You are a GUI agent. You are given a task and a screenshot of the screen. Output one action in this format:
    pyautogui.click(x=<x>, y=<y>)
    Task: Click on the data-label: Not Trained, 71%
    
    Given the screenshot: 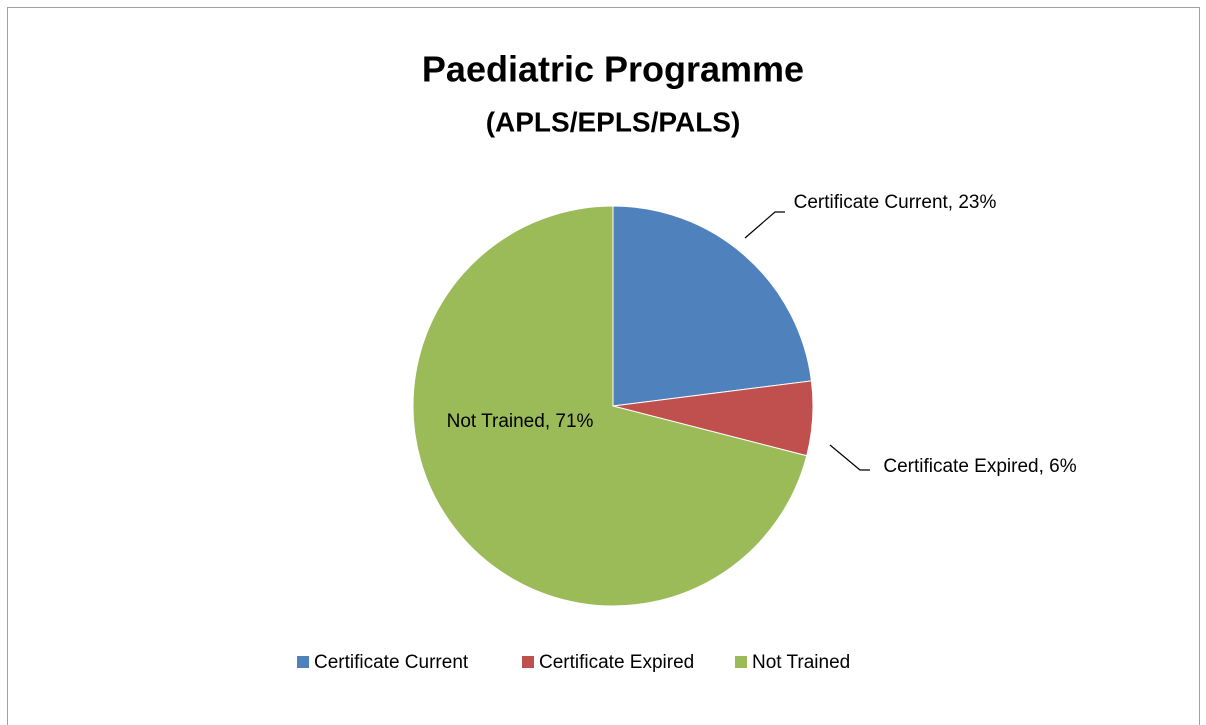 What is the action you would take?
    pyautogui.click(x=520, y=421)
    